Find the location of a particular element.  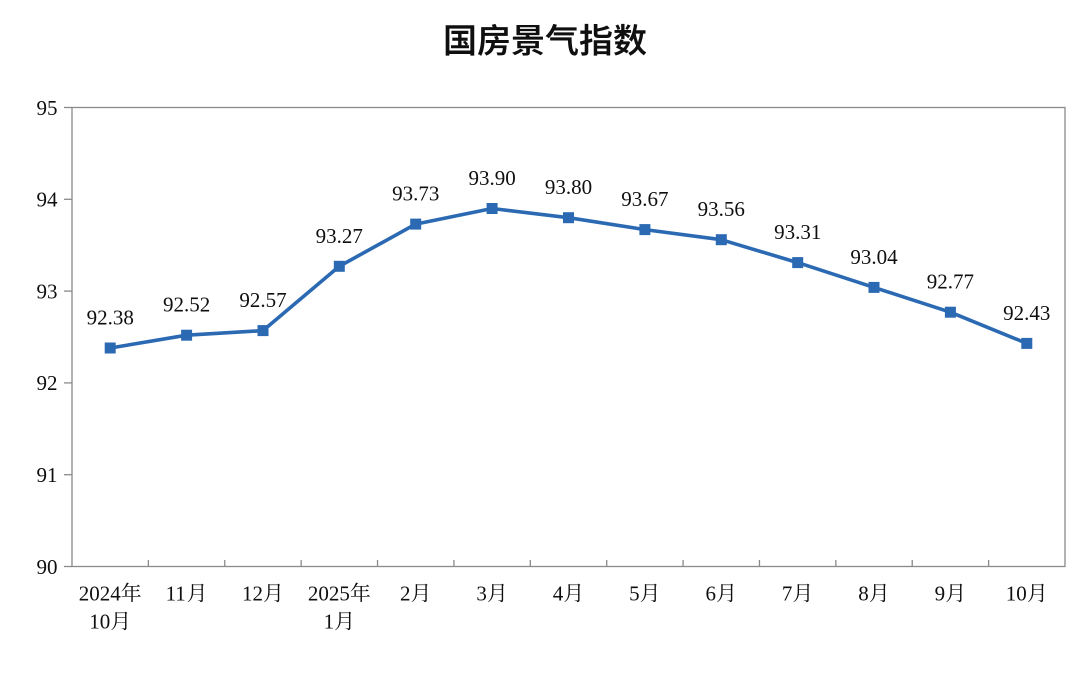

svg-text: 11 is located at coordinates (176, 594).